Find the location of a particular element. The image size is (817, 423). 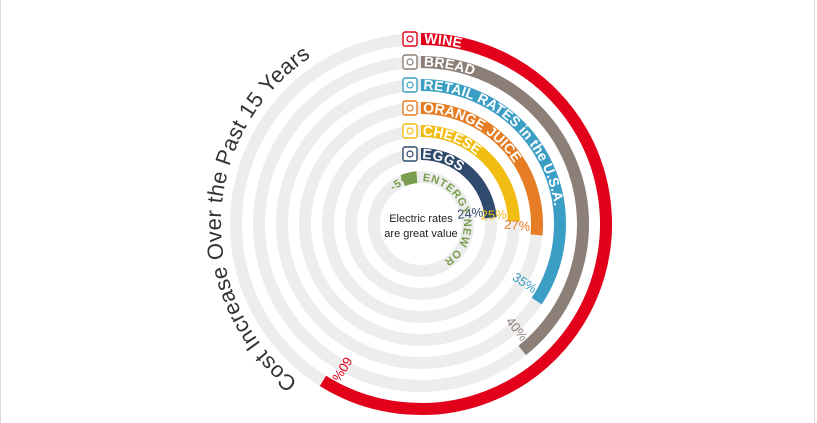

series-label-bread: BREAD is located at coordinates (451, 65).